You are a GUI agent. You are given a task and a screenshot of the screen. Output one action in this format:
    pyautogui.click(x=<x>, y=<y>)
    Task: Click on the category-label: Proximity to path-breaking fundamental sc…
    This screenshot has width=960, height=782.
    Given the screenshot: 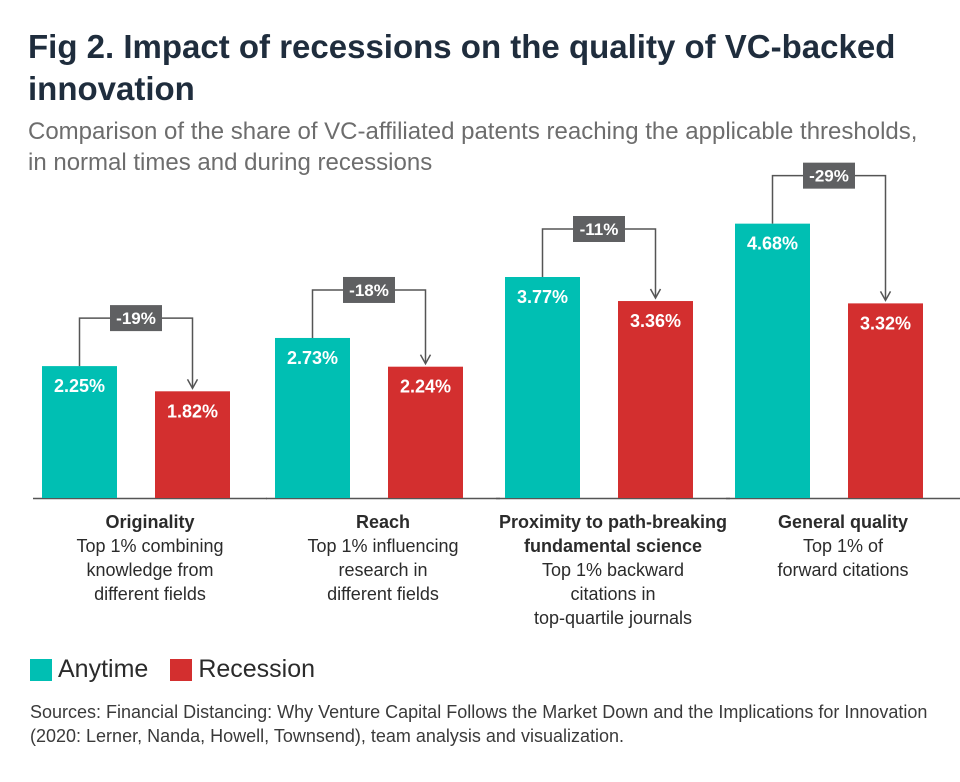 What is the action you would take?
    pyautogui.click(x=613, y=570)
    